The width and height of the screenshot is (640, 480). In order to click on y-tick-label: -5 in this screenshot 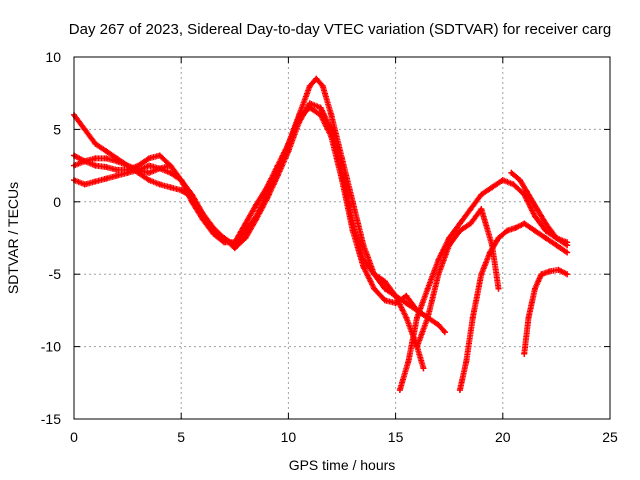, I will do `click(55, 274)`.